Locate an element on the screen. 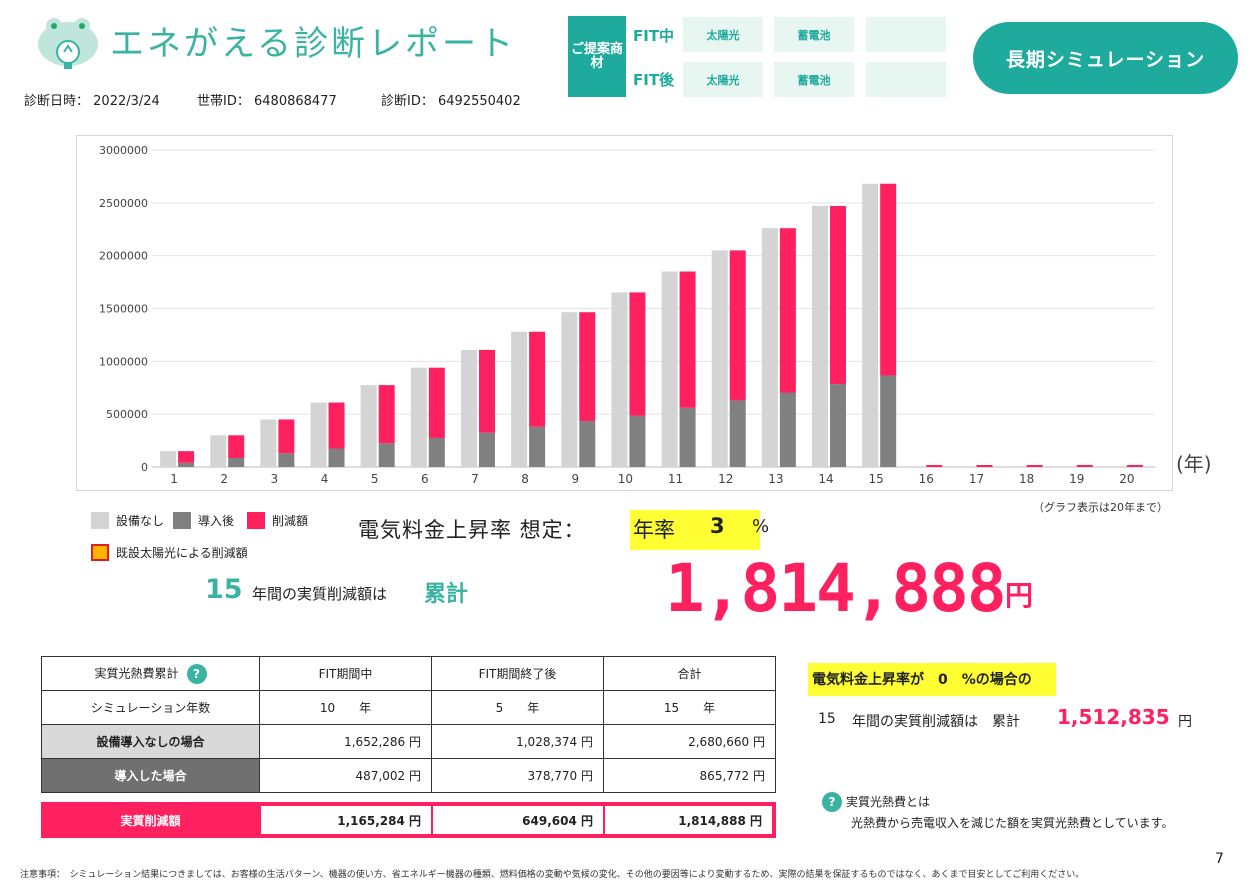  y-tick-label: 2500000 is located at coordinates (123, 203).